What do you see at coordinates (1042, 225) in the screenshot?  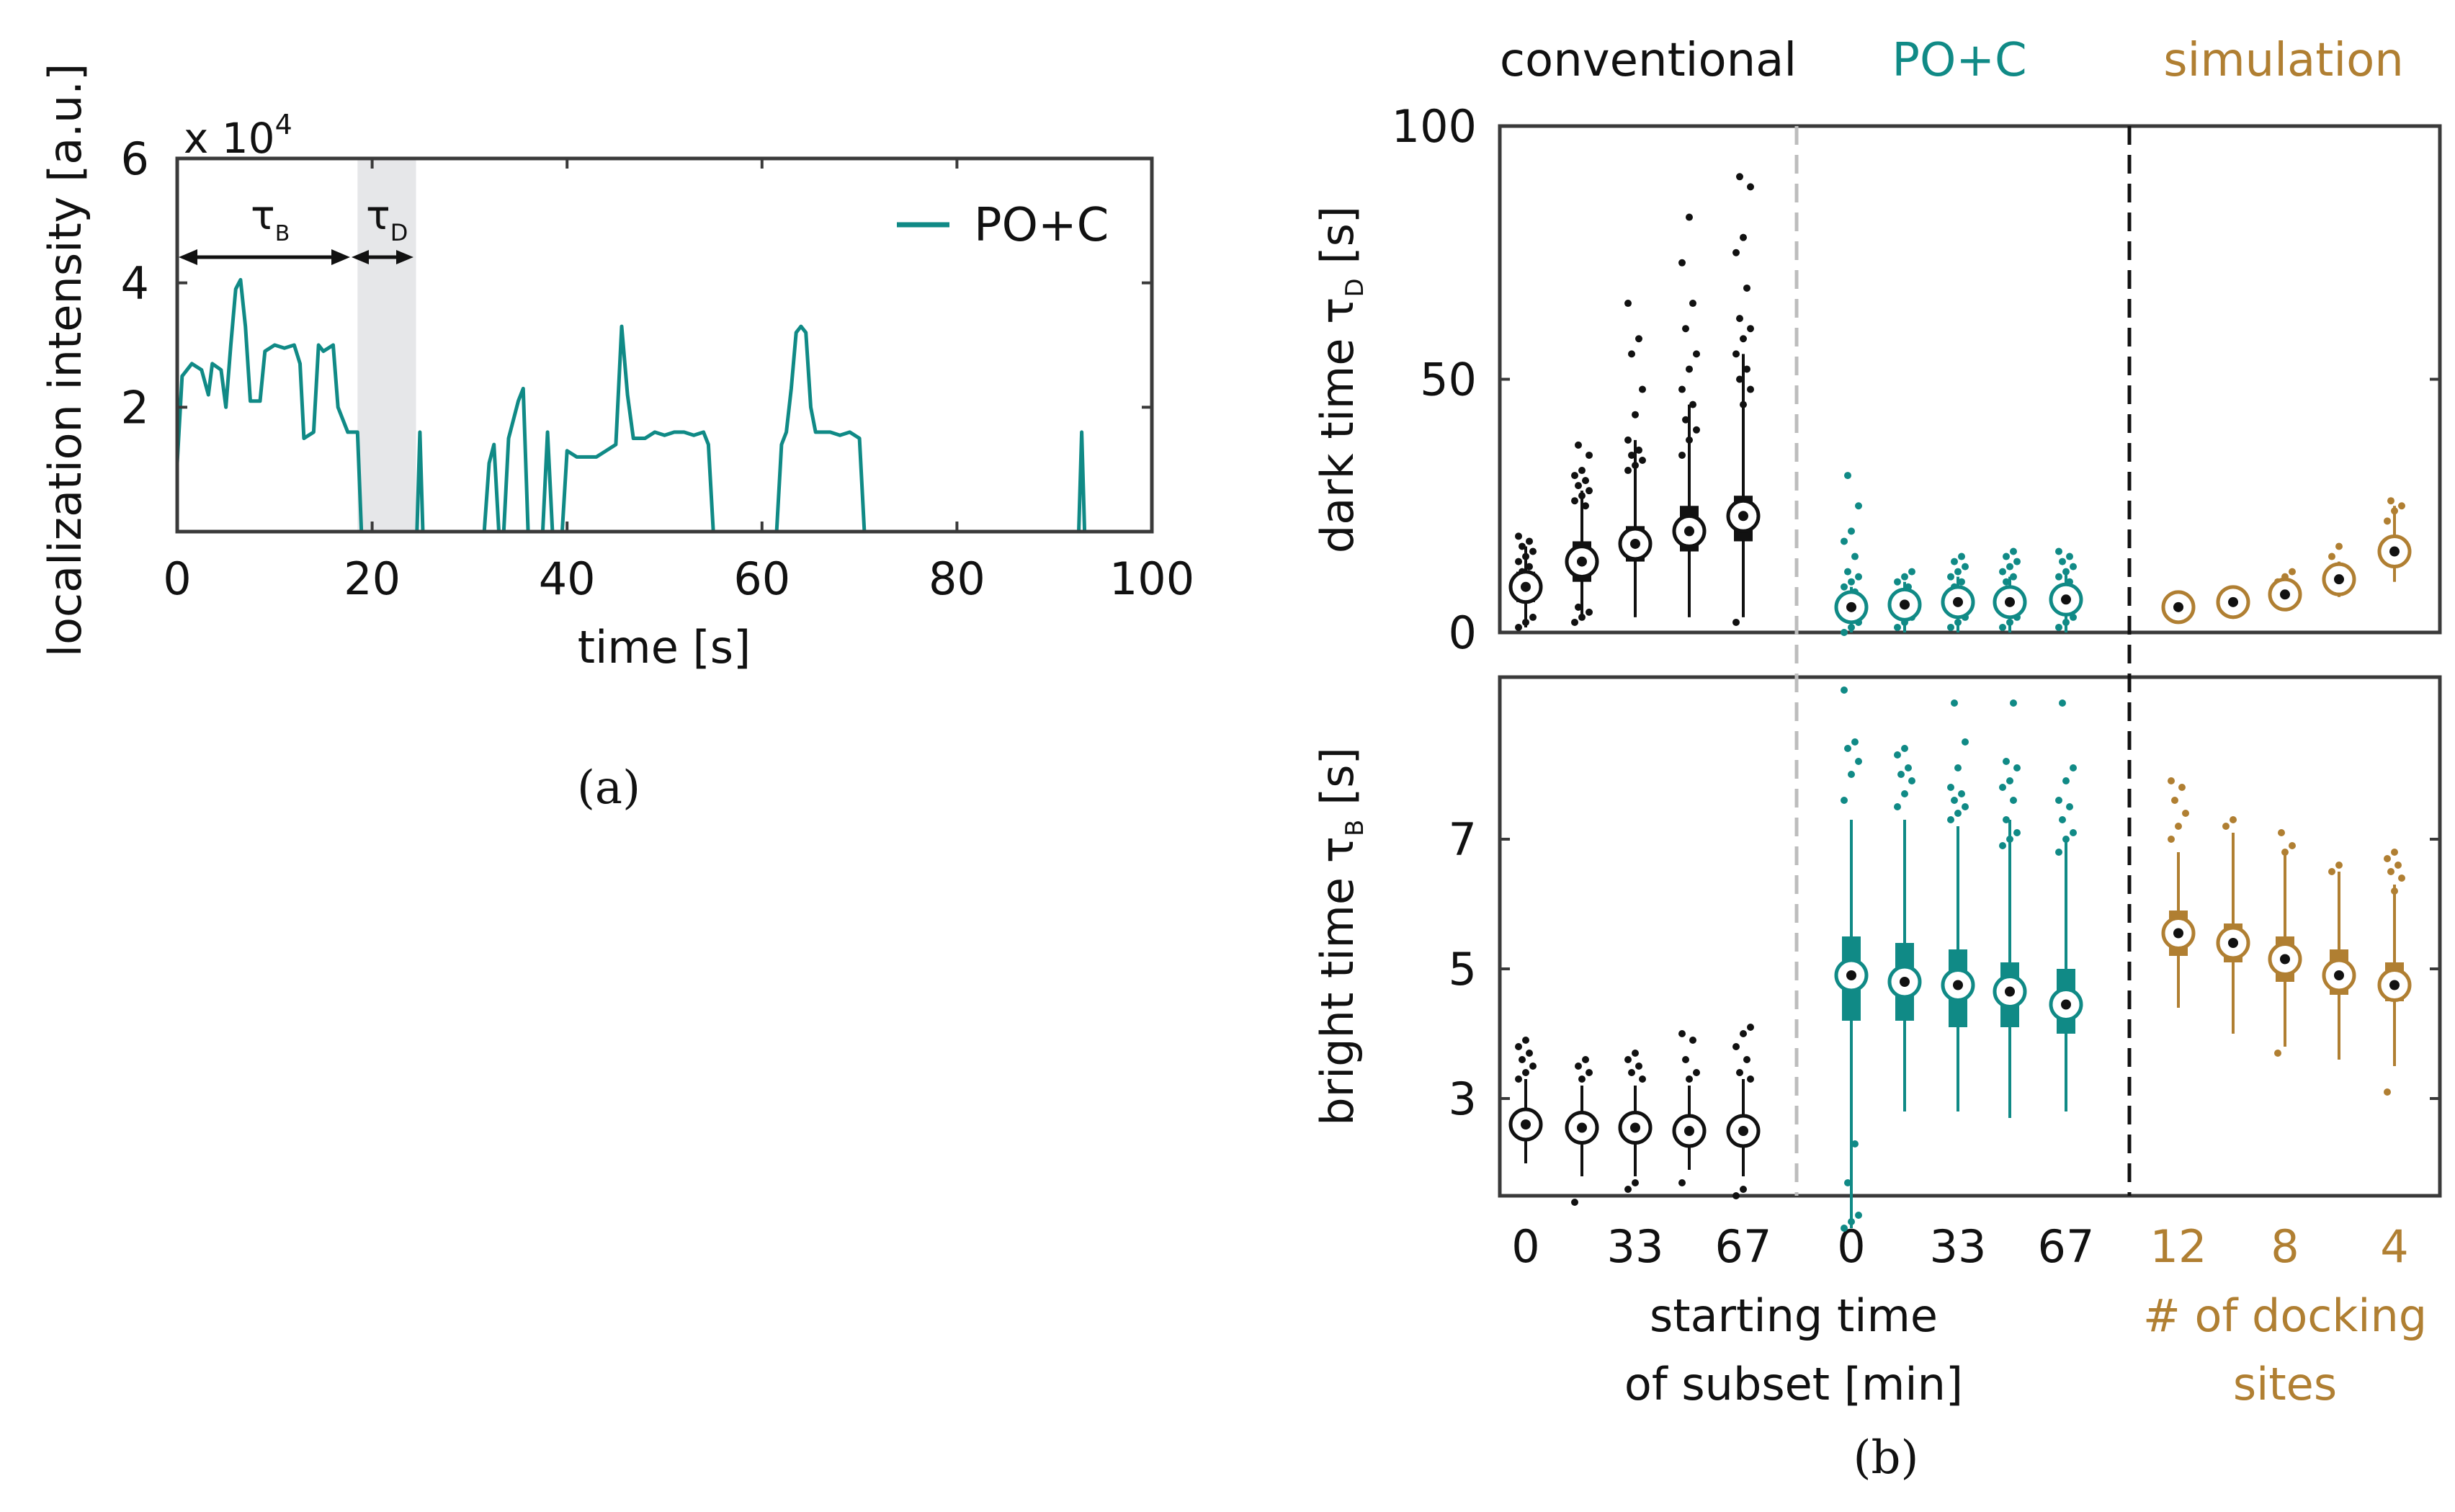 I see `legend-label-poc: PO+C` at bounding box center [1042, 225].